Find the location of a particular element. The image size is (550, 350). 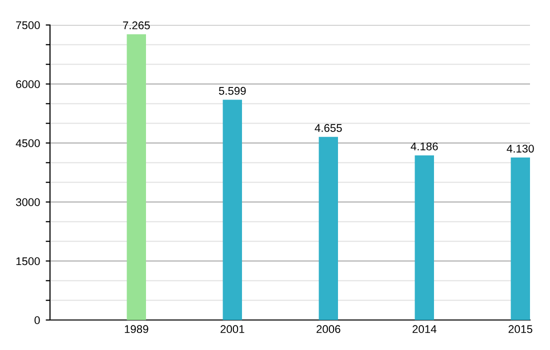

y-tick-label: 1500 is located at coordinates (28, 261).